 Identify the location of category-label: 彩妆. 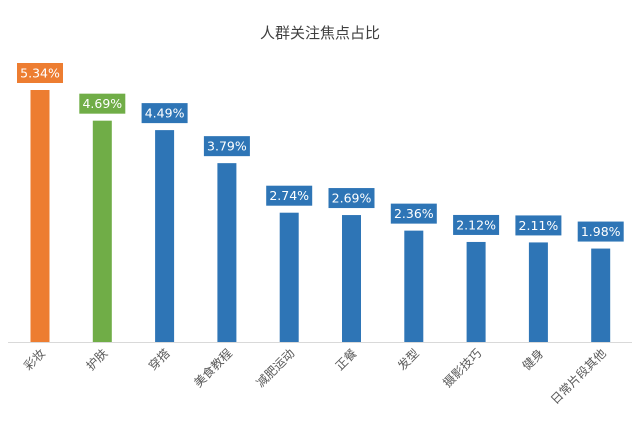
(34, 359).